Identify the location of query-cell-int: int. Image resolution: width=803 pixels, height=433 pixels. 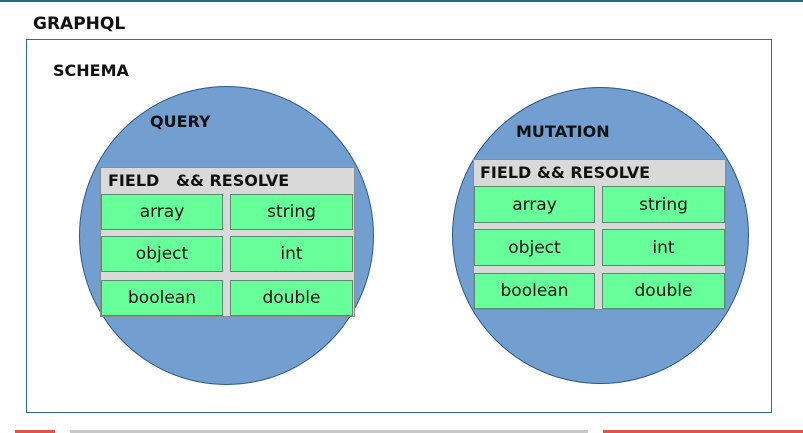
(291, 254).